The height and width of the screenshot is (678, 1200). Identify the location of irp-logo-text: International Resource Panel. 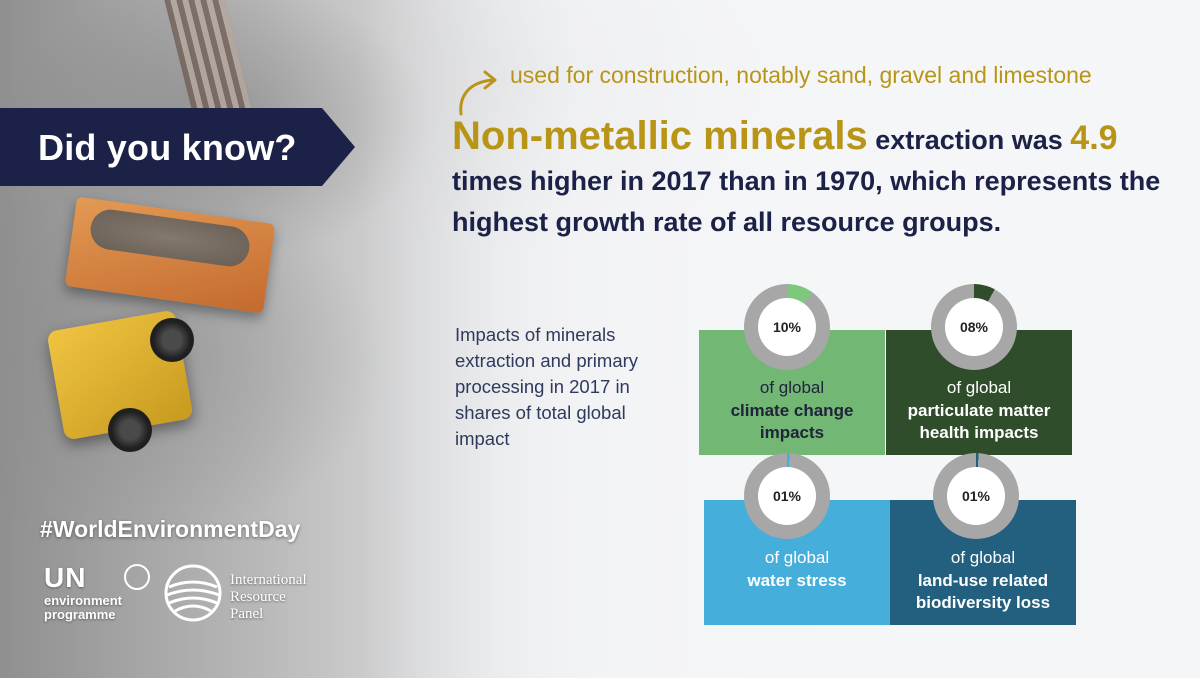
(268, 597).